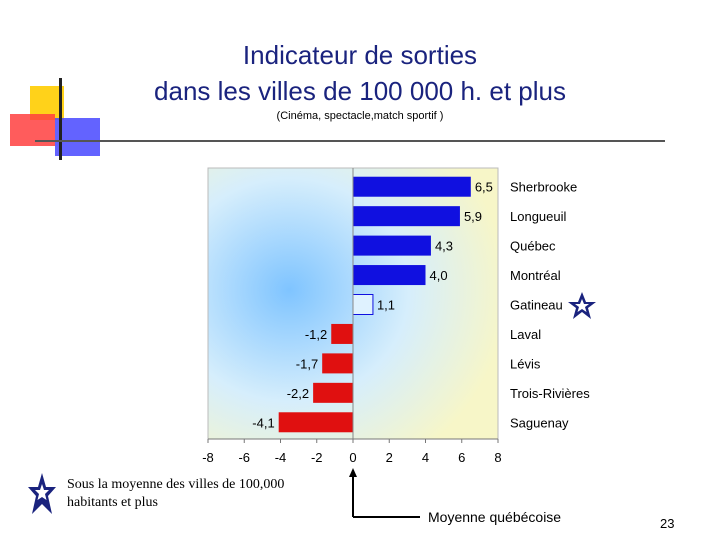 This screenshot has width=720, height=540. I want to click on slide-title-line1: Indicateur de sorties, so click(360, 55).